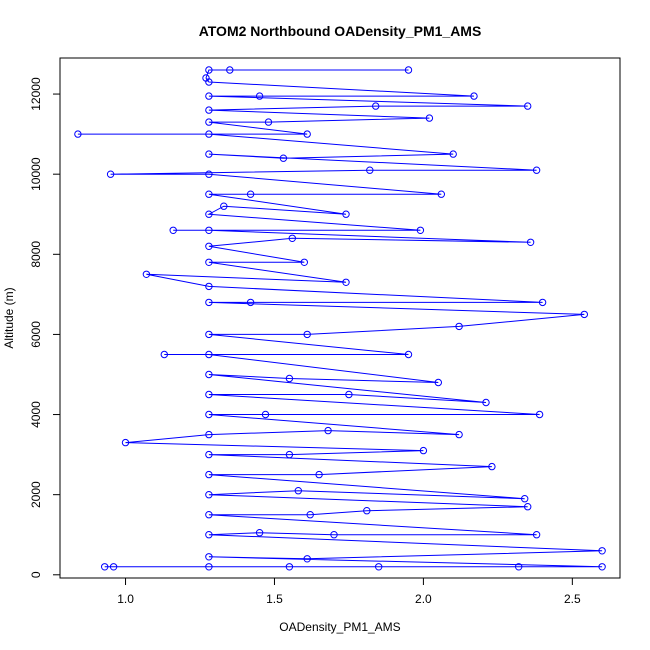 Image resolution: width=650 pixels, height=650 pixels. Describe the element at coordinates (9, 317) in the screenshot. I see `y-axis-label: Altitude (m)` at that location.